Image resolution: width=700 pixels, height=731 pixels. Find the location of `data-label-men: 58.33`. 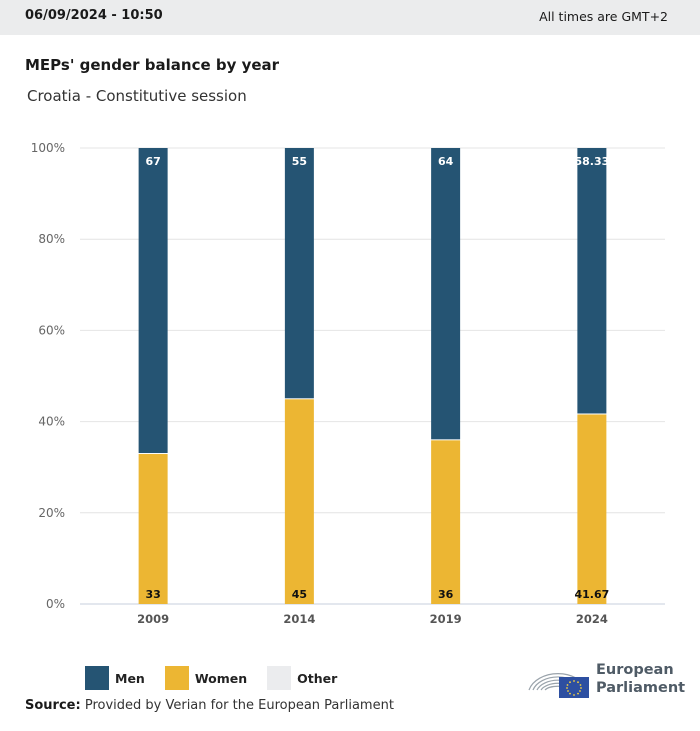

data-label-men: 58.33 is located at coordinates (591, 161).